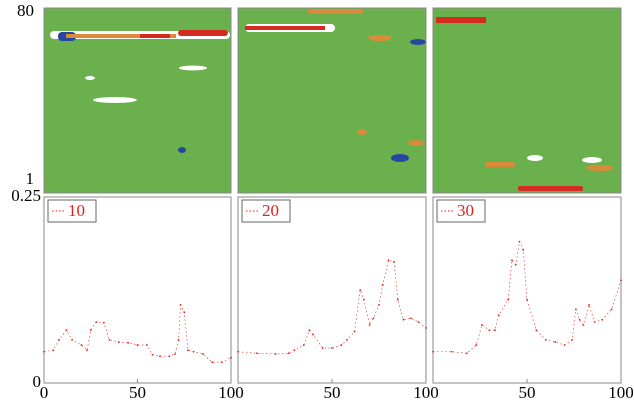 The width and height of the screenshot is (634, 403). I want to click on y-tick-label: 80, so click(25, 10).